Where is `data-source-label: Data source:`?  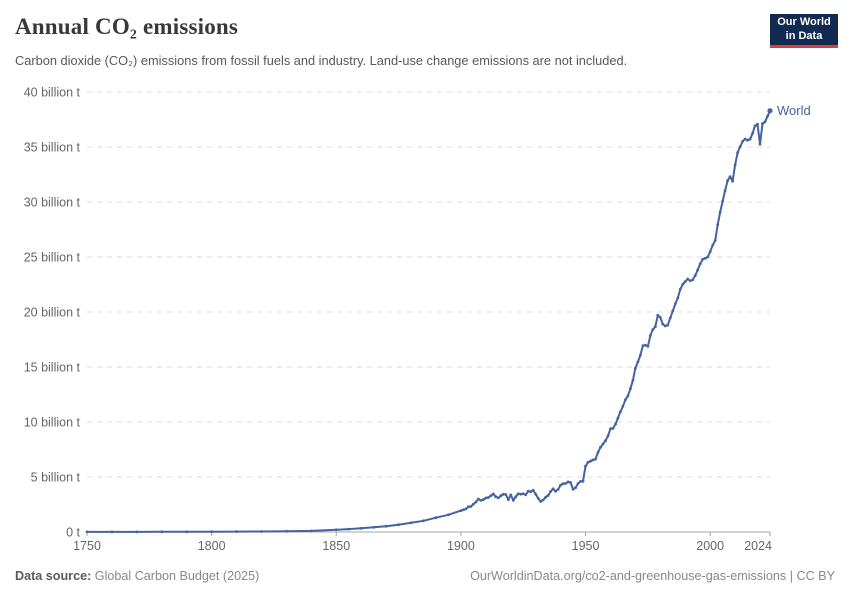 data-source-label: Data source: is located at coordinates (53, 576).